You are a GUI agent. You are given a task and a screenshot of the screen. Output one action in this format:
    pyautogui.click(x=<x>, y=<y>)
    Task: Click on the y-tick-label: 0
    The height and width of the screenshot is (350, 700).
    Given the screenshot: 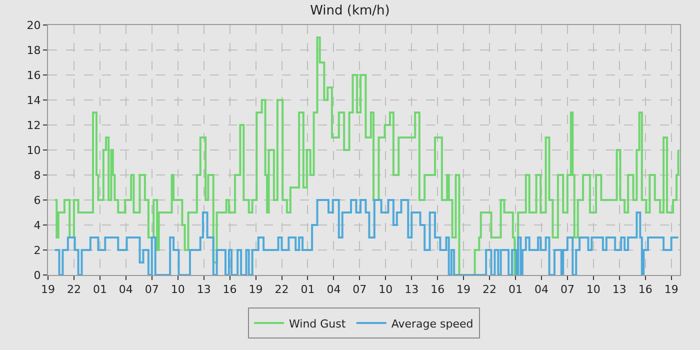 What is the action you would take?
    pyautogui.click(x=37, y=275)
    